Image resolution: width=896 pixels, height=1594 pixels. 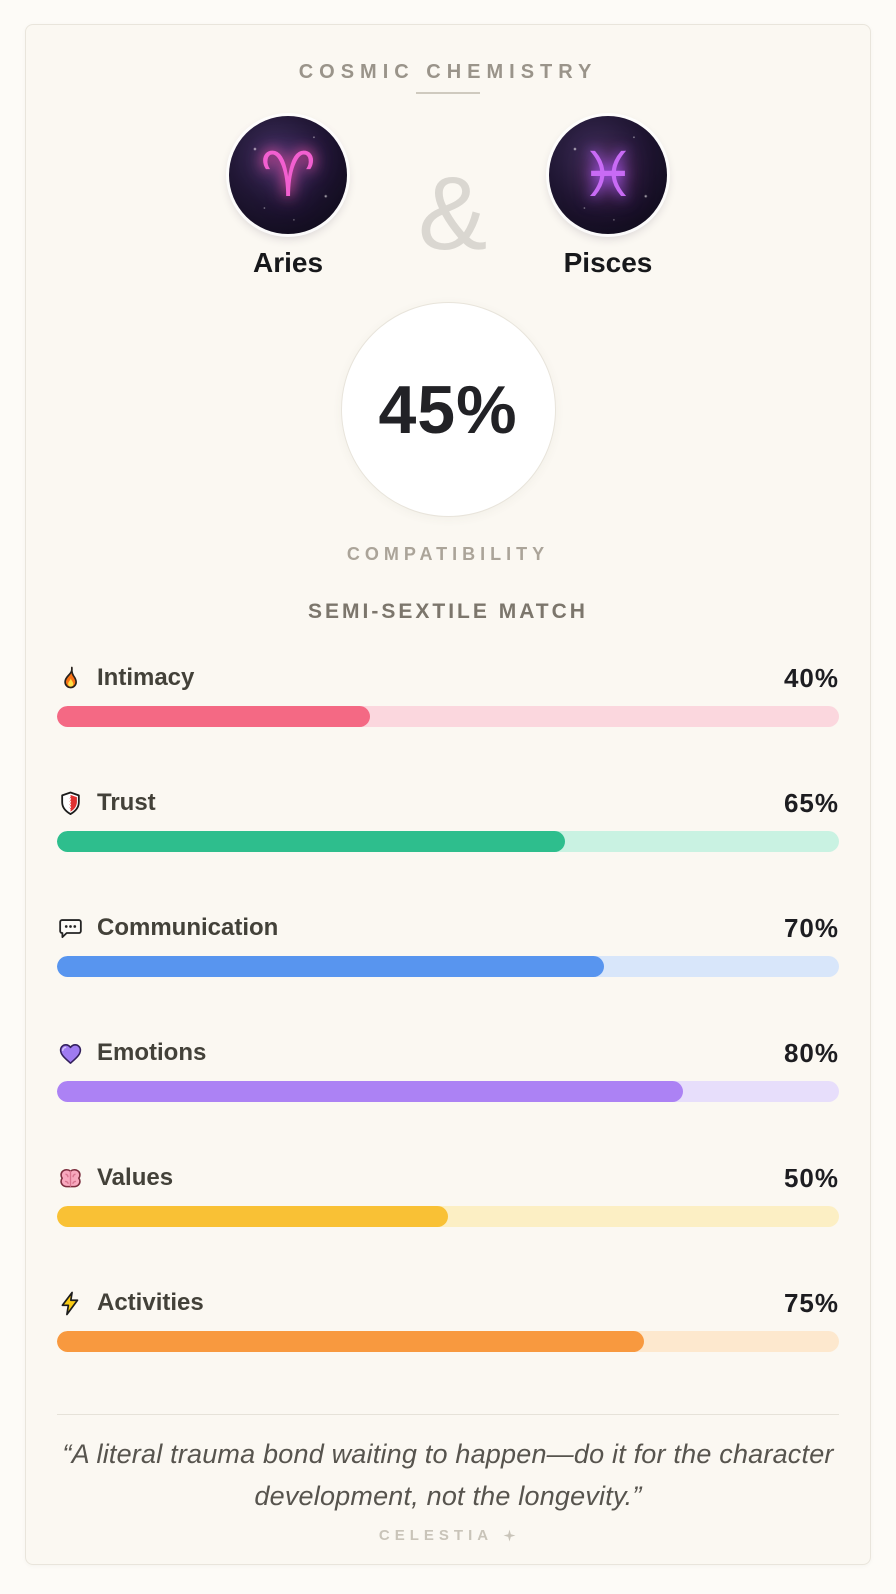 I want to click on signs-row: ♈ Aries & ♓ Pisces, so click(x=448, y=198).